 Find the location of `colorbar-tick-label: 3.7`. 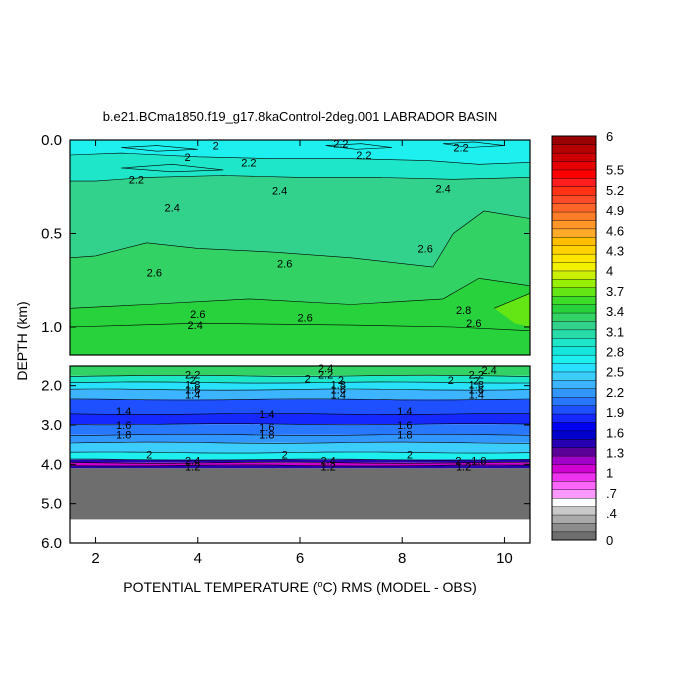

colorbar-tick-label: 3.7 is located at coordinates (615, 291).